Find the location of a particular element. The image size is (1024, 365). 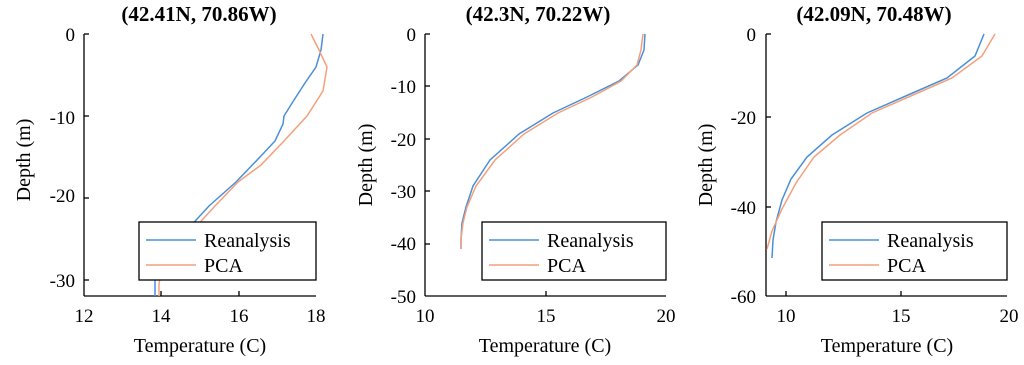

panel-2-ytick-label: 0 is located at coordinates (412, 35).